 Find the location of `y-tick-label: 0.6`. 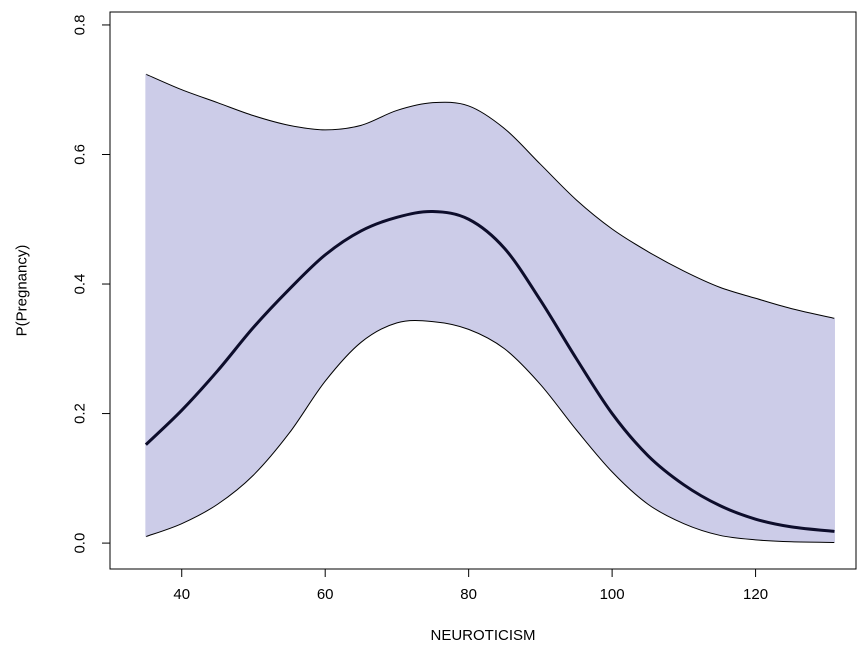

y-tick-label: 0.6 is located at coordinates (80, 154).